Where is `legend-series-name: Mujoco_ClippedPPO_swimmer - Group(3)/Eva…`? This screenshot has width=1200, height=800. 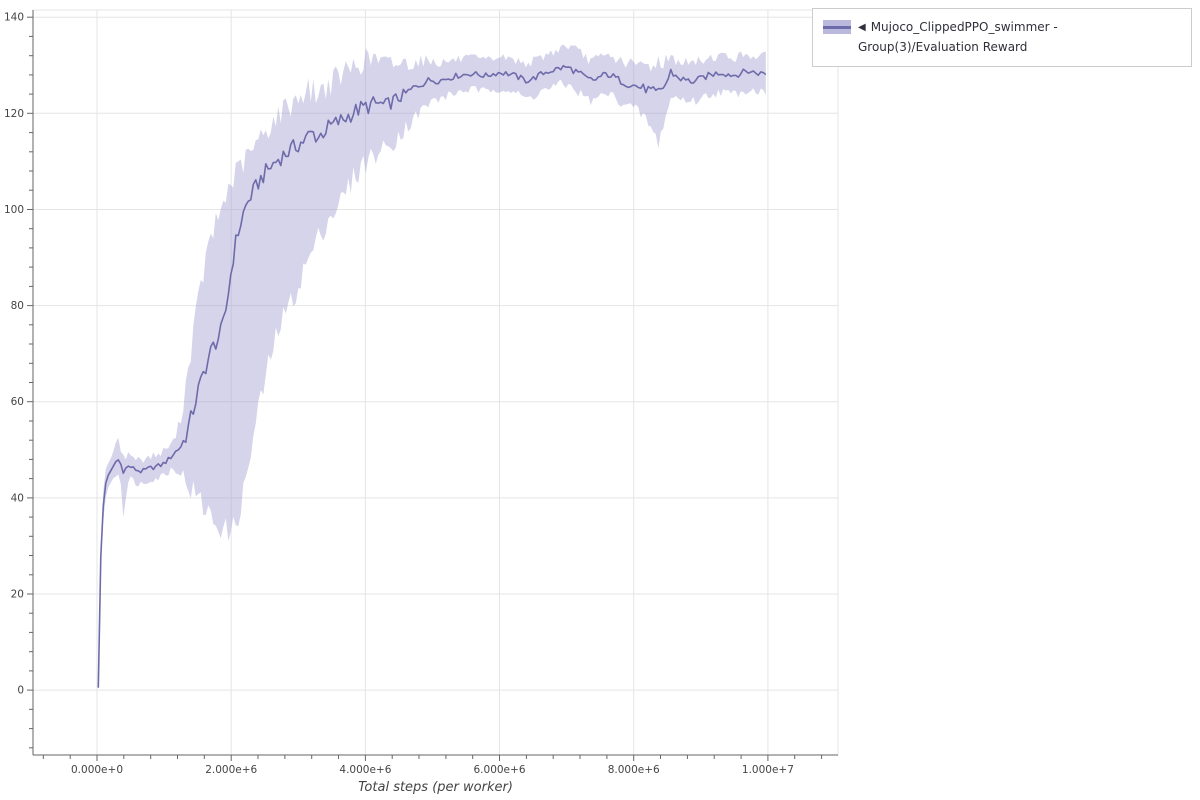 legend-series-name: Mujoco_ClippedPPO_swimmer - Group(3)/Eva… is located at coordinates (958, 37).